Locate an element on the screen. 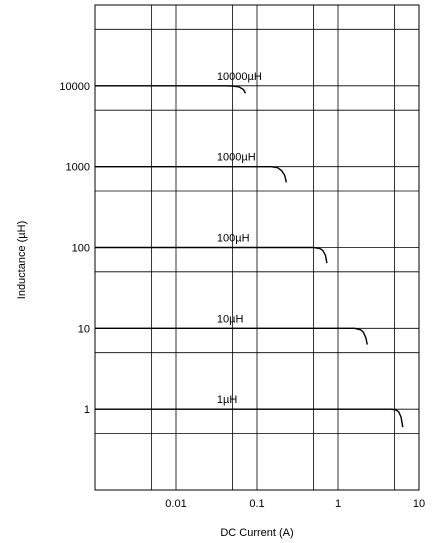 This screenshot has height=543, width=432. y-axis-label: Inductance (µH) is located at coordinates (22, 260).